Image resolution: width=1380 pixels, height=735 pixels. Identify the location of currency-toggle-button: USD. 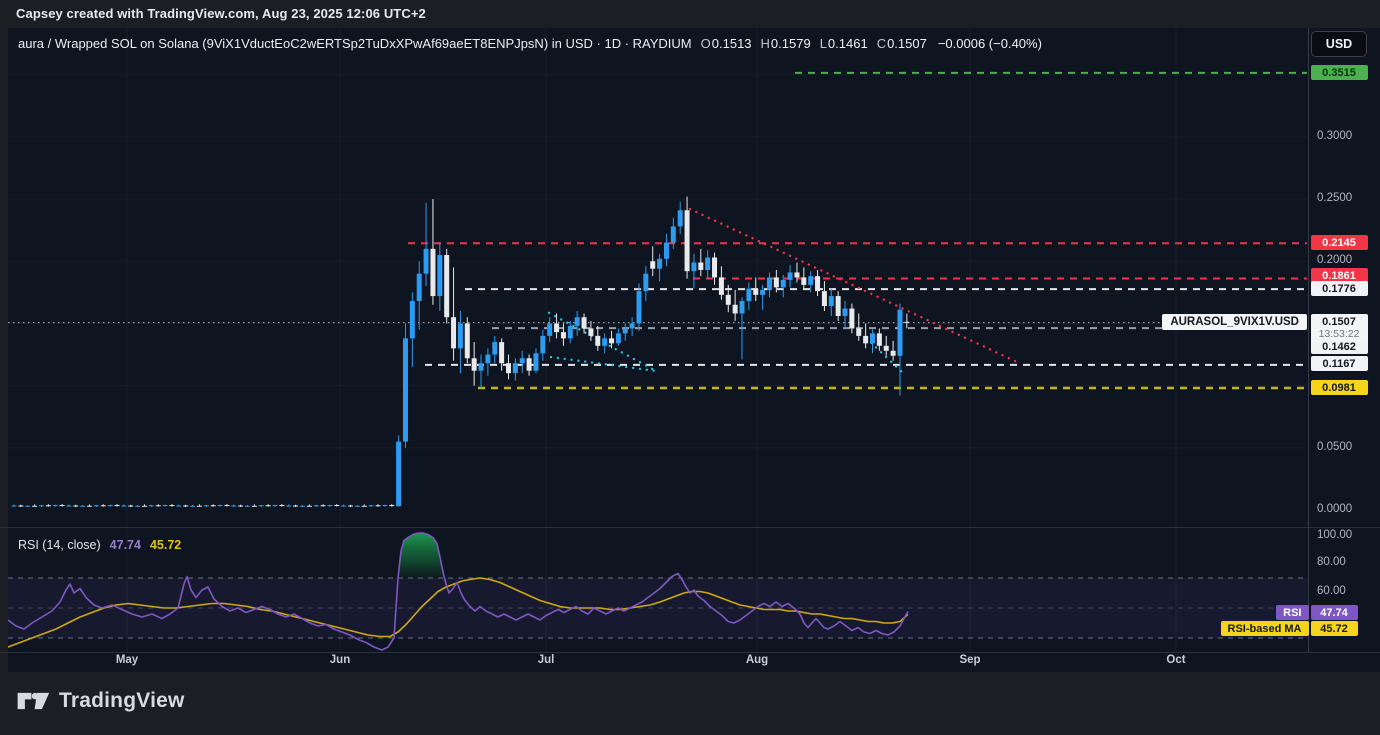
(1339, 44).